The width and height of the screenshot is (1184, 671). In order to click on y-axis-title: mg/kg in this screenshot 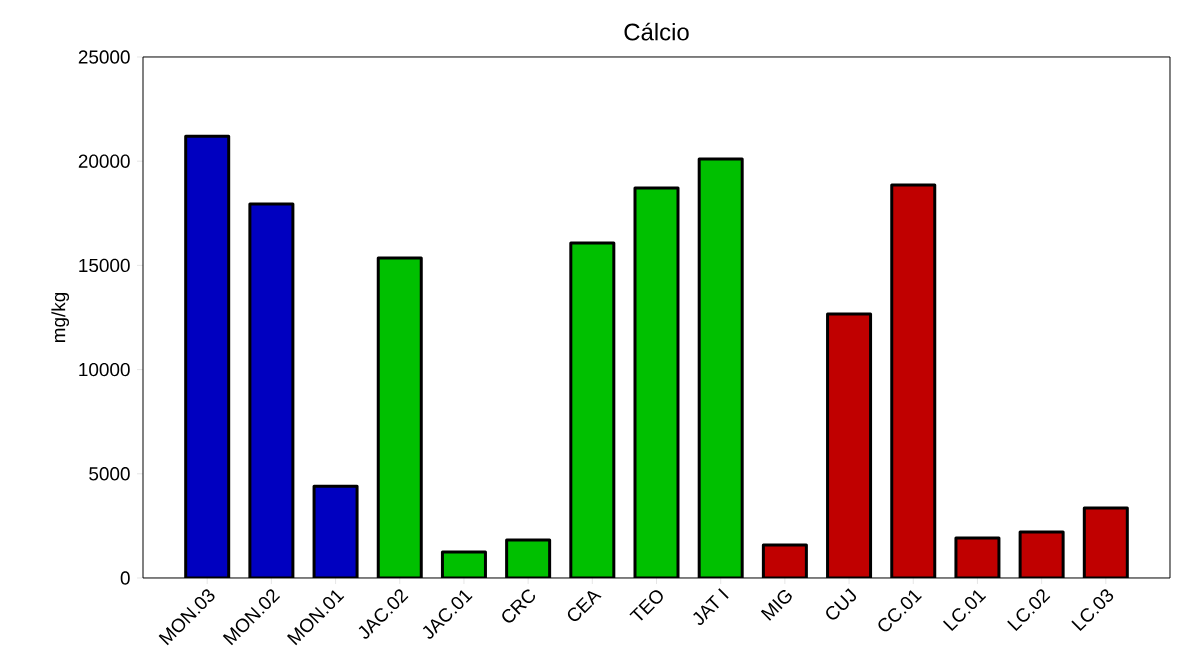, I will do `click(60, 317)`.